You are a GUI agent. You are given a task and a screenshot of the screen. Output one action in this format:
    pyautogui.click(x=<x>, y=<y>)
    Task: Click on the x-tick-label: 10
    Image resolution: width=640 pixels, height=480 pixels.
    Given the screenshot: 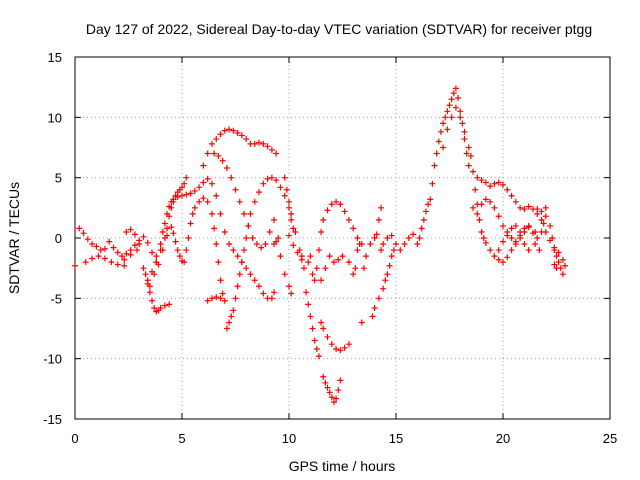 What is the action you would take?
    pyautogui.click(x=289, y=438)
    